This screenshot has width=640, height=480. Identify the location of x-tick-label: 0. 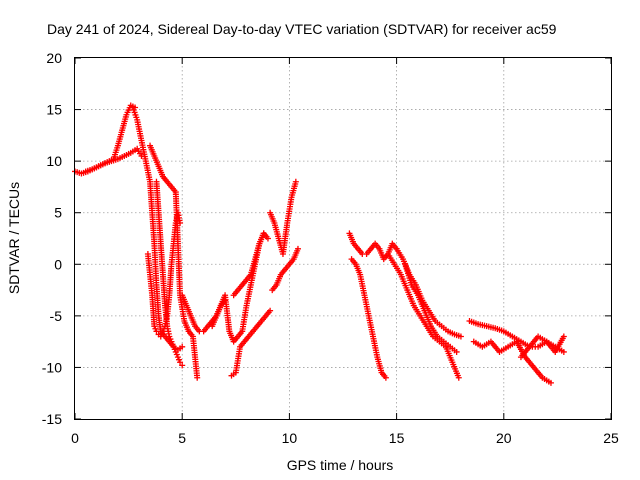
(75, 438).